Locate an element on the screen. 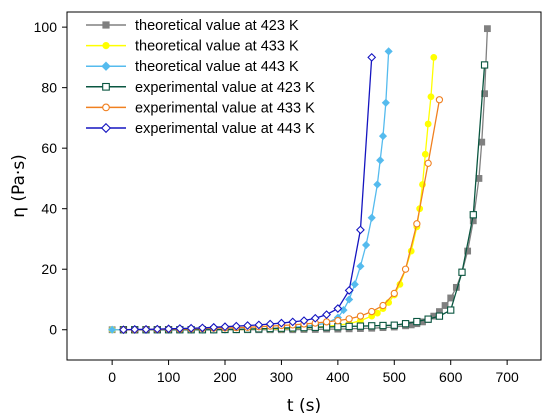 The image size is (550, 419). x-axis-ticks: 0 100 200 300 400 500 600 700 is located at coordinates (313, 372).